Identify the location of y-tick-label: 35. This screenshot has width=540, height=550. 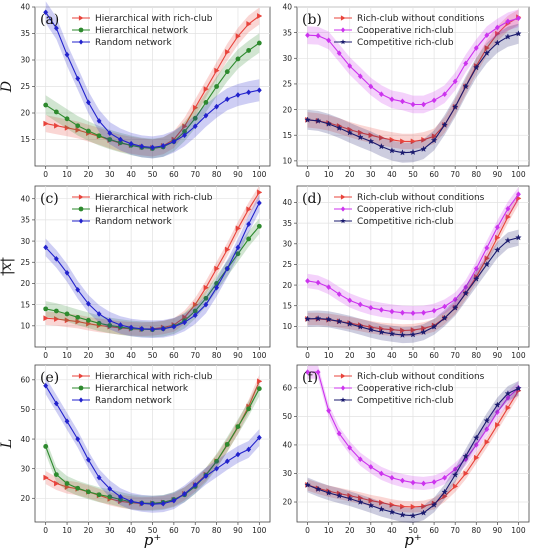
(25, 33).